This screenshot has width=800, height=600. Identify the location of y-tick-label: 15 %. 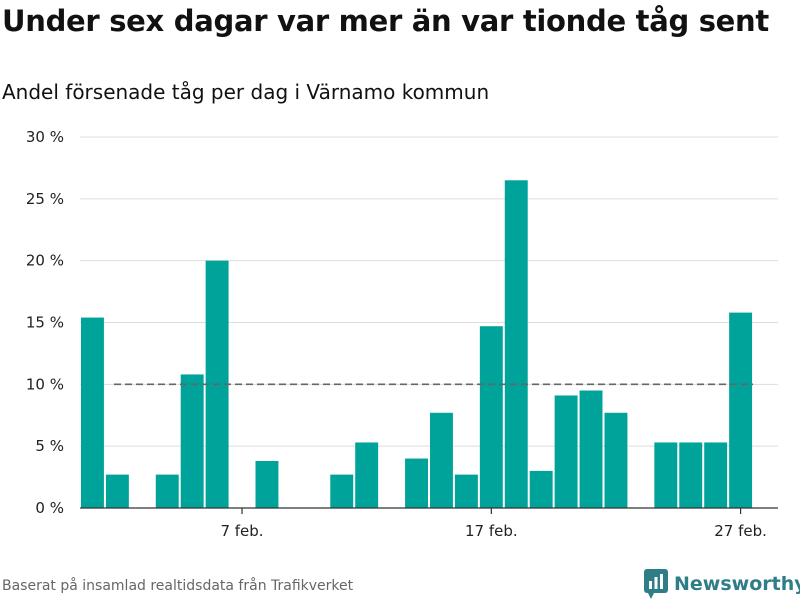
(45, 323).